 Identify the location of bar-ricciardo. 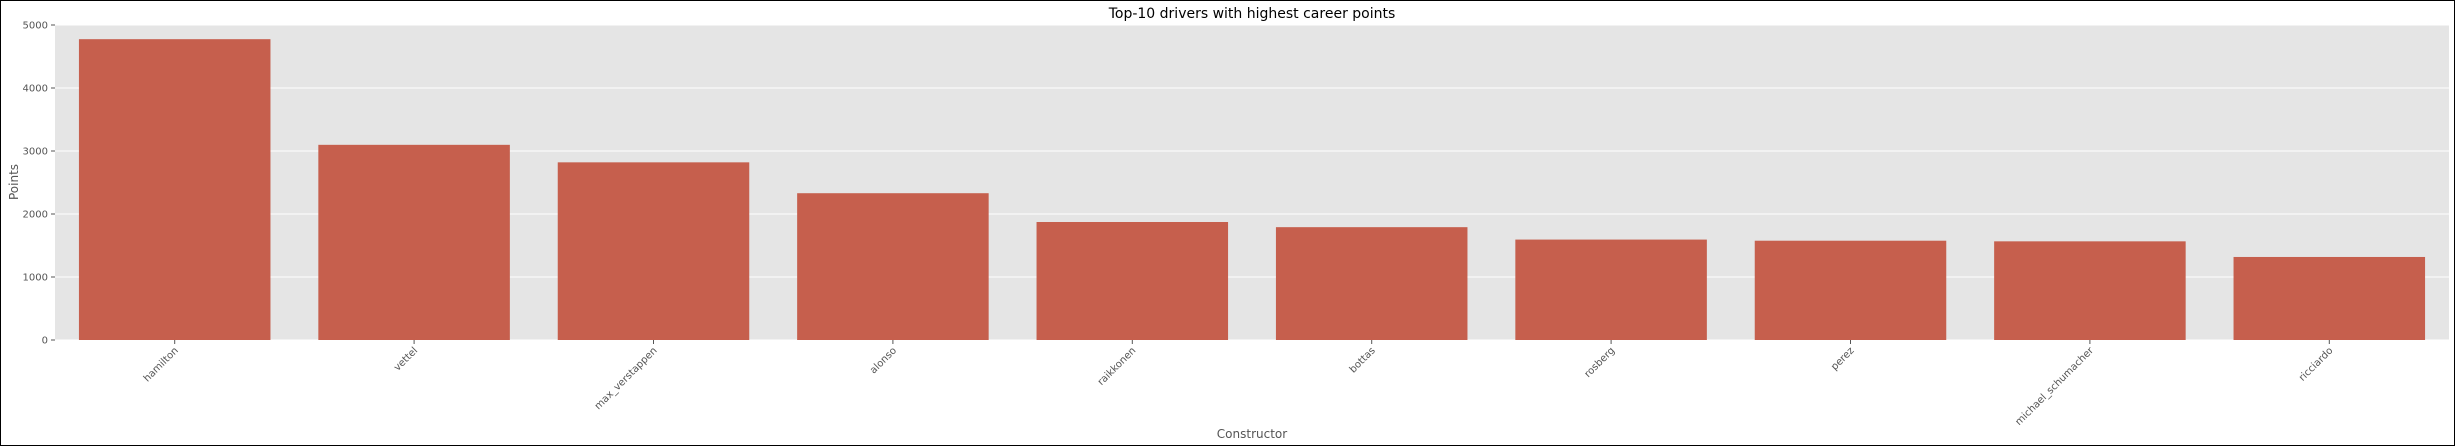
(2329, 298).